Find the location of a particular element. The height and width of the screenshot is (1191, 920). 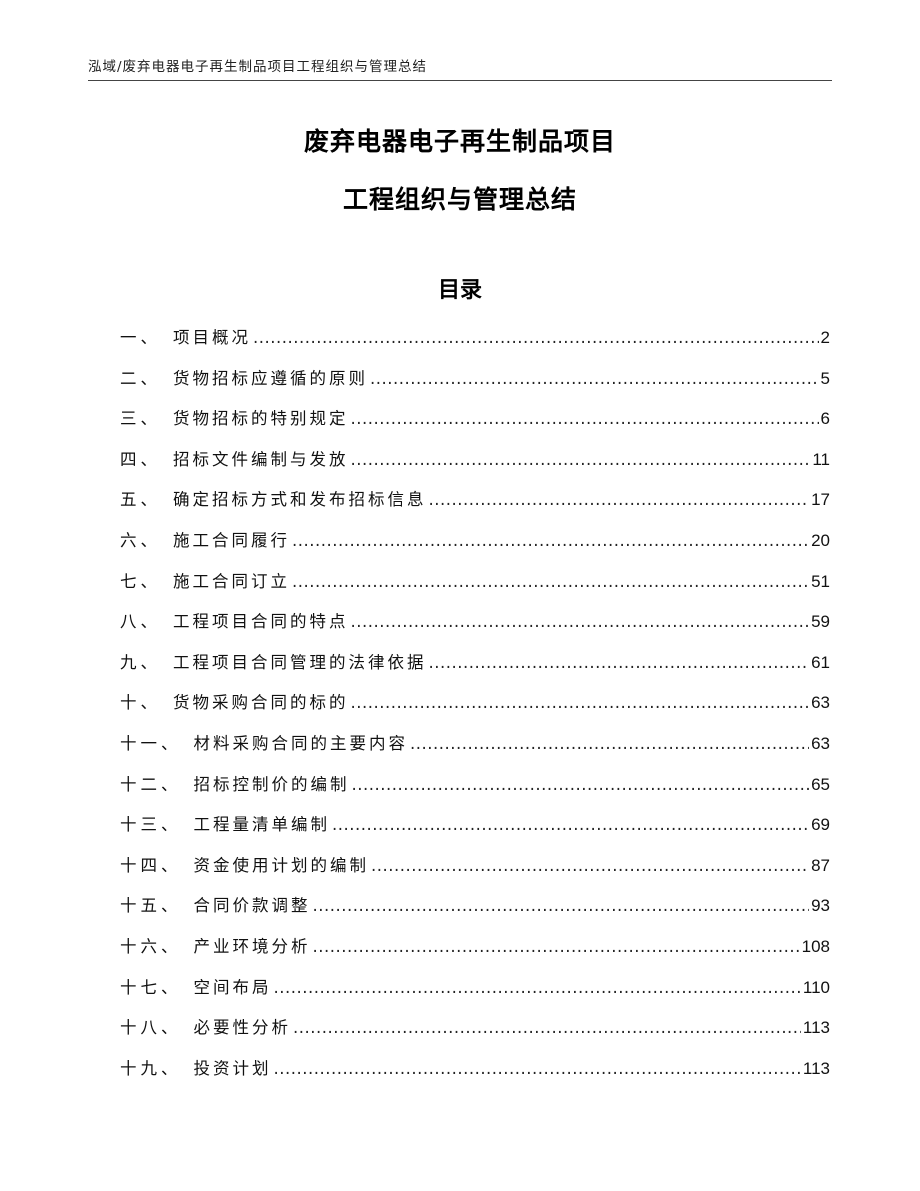

toc-heading: 目录 is located at coordinates (459, 290).